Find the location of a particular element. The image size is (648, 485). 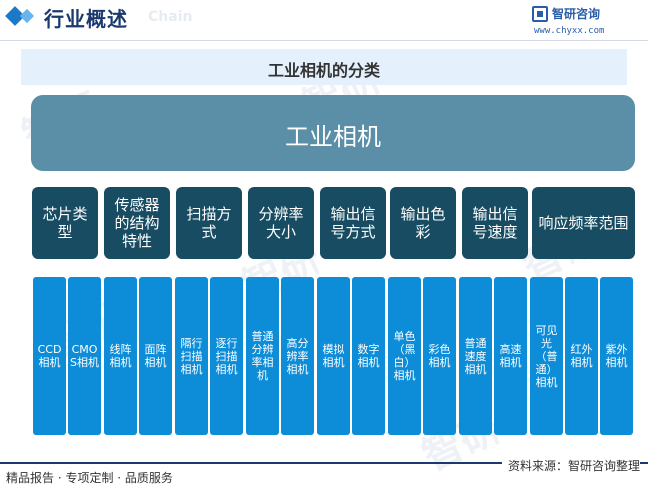

leaf-node: 可见光（普通）相机 is located at coordinates (546, 356).